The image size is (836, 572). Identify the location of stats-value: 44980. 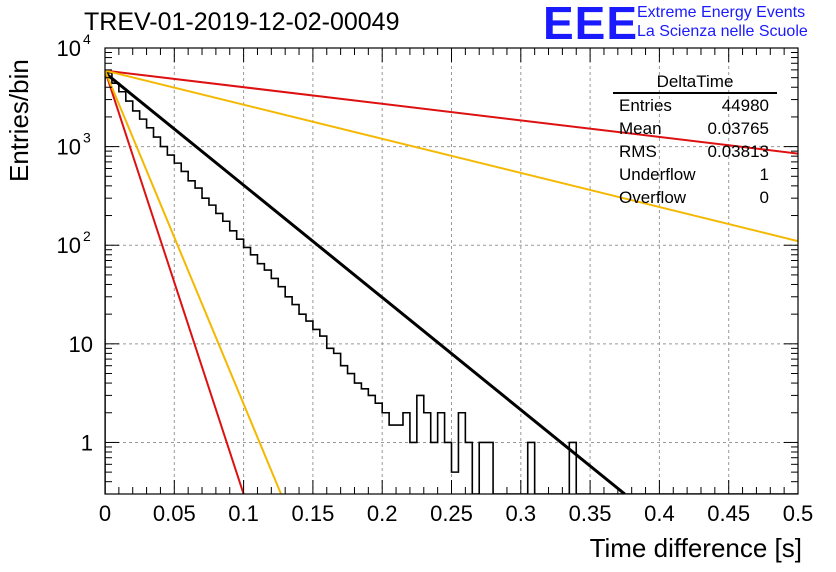
(745, 105).